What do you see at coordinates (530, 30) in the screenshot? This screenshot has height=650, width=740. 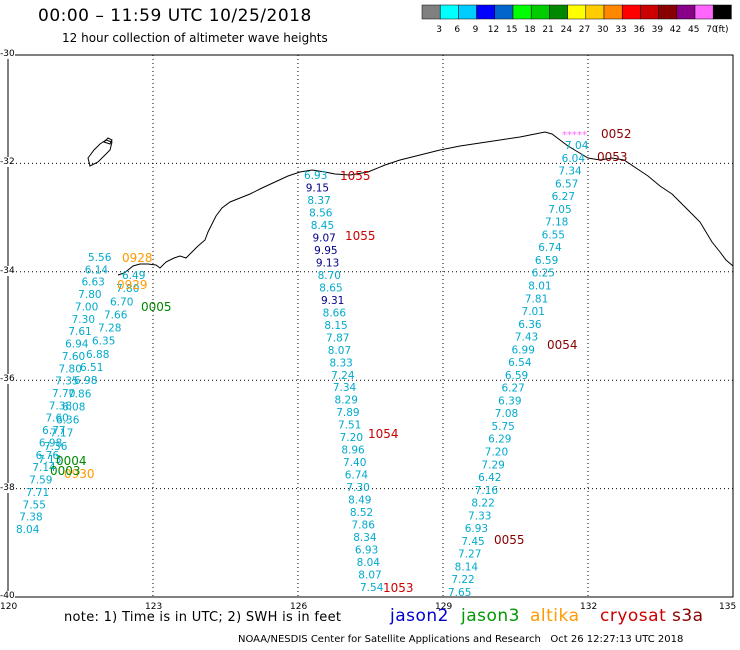 I see `legend-tick-label: 18` at bounding box center [530, 30].